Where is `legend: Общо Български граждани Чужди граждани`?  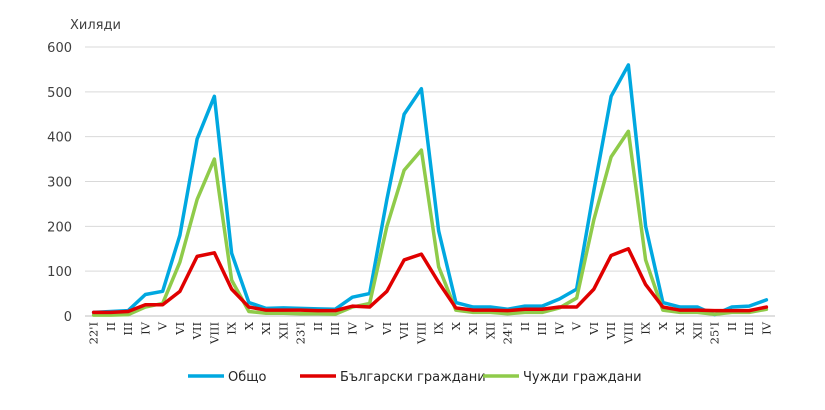
legend: Общо Български граждани Чужди граждани is located at coordinates (415, 377).